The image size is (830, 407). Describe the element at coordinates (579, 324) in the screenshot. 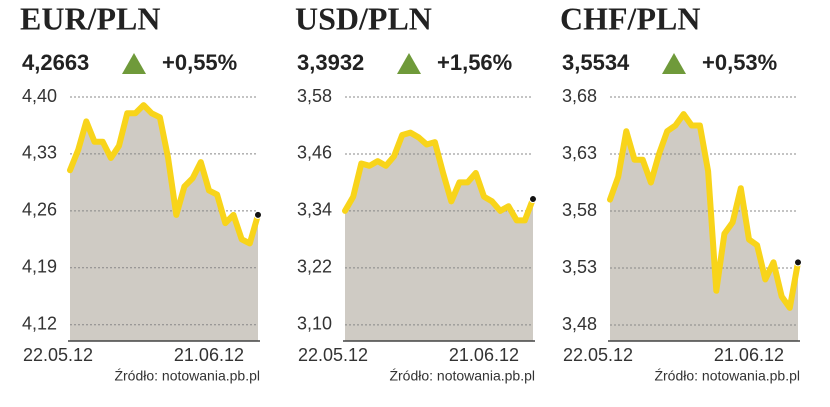

I see `y-tick-label: 3,48` at that location.